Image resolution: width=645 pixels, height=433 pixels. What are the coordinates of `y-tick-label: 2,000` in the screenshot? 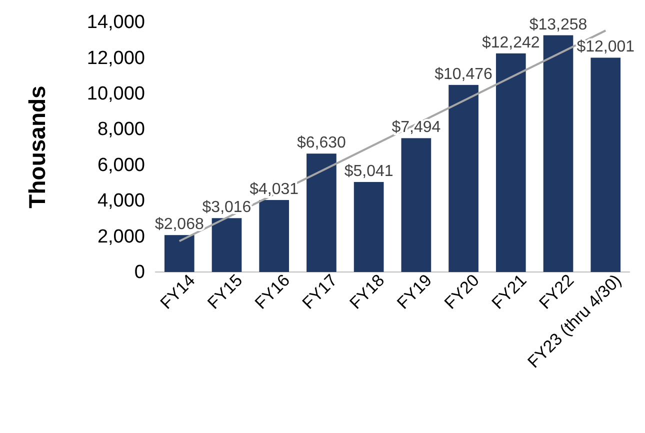 It's located at (121, 237).